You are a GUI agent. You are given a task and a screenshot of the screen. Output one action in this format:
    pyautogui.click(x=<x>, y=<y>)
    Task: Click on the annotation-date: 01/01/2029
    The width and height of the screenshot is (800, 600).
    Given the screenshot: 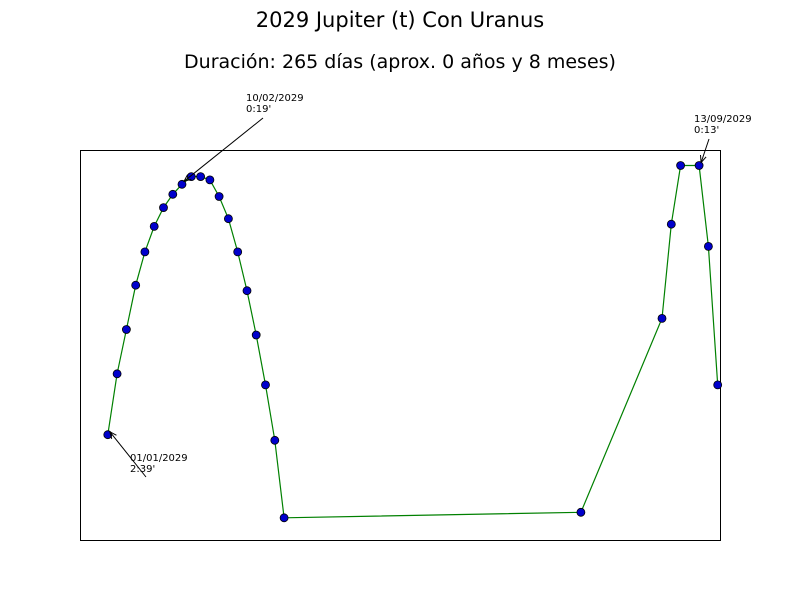 What is the action you would take?
    pyautogui.click(x=159, y=458)
    